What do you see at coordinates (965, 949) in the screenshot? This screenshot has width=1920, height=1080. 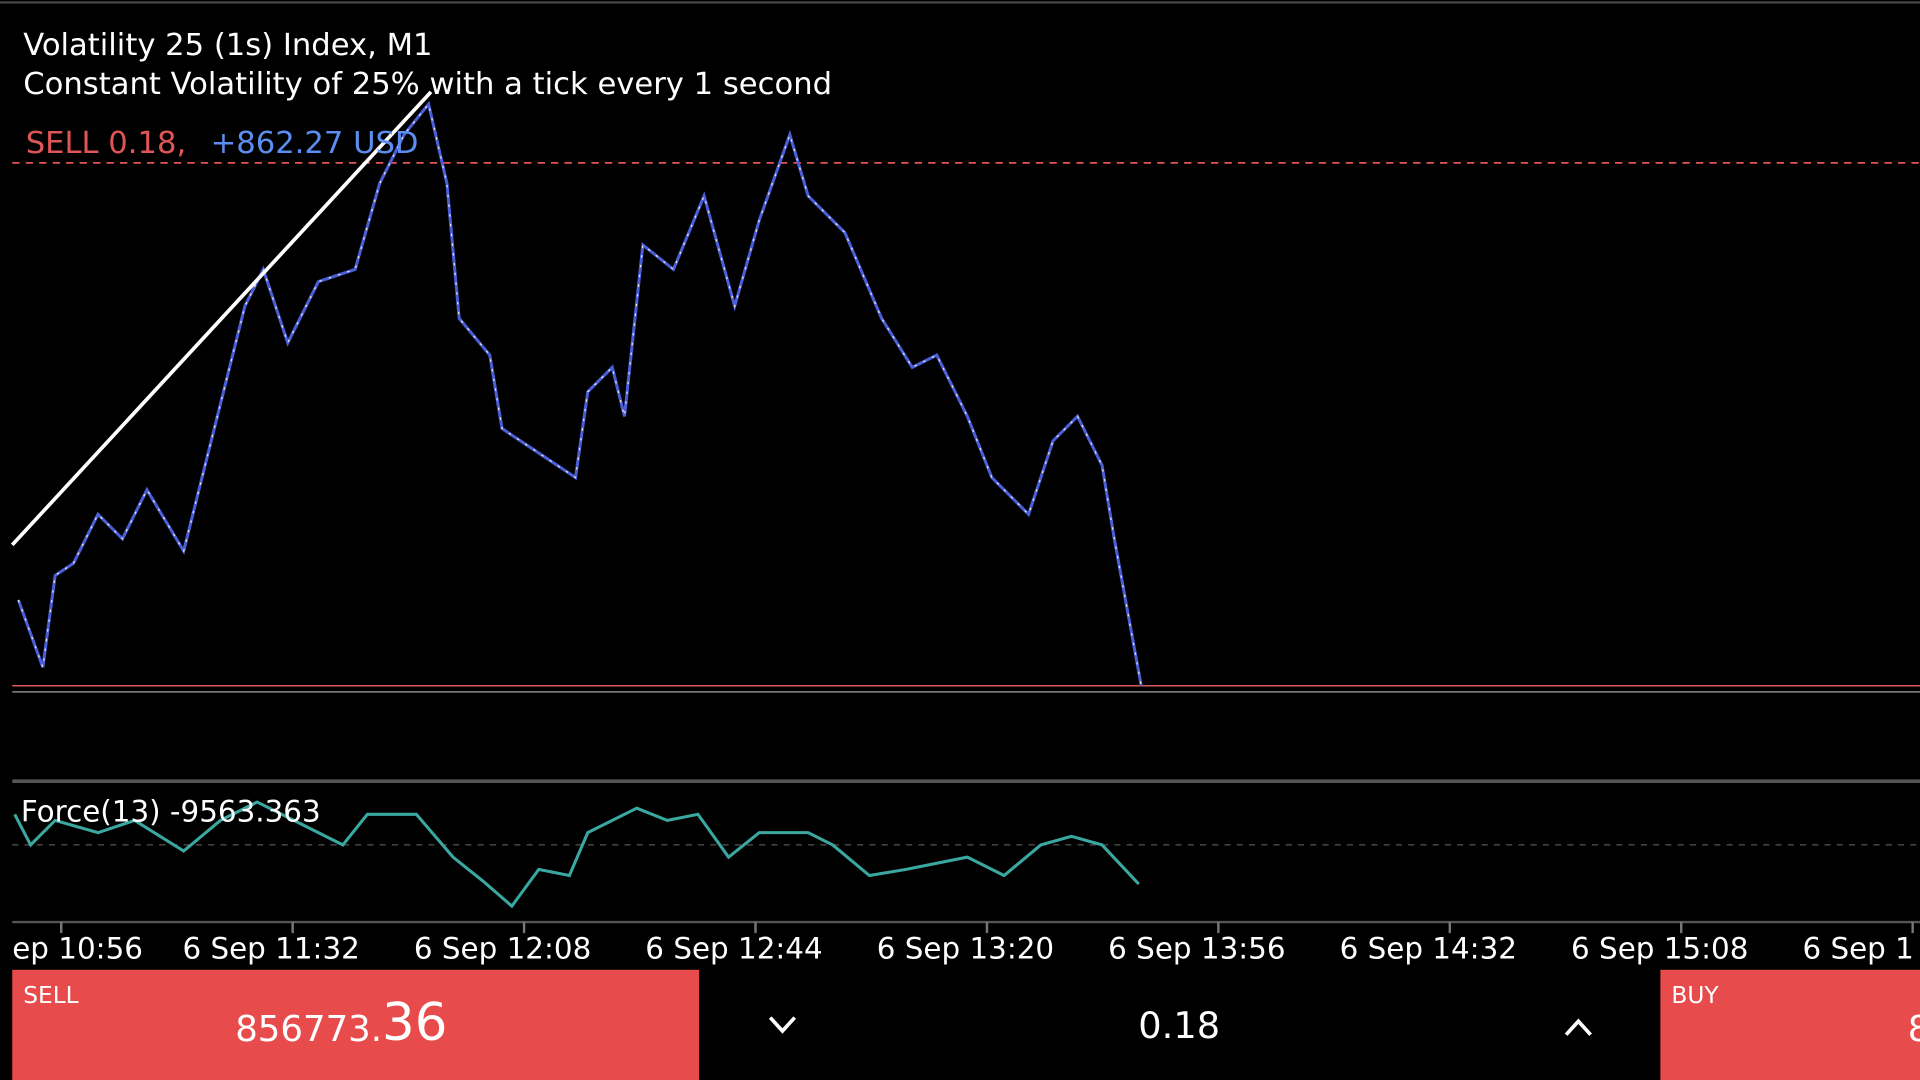 I see `time-label: 6 Sep 13:20` at bounding box center [965, 949].